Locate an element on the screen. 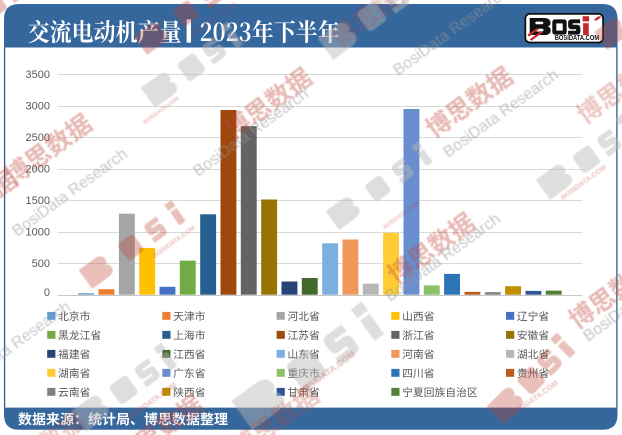 The height and width of the screenshot is (435, 622). svg-text: 500 is located at coordinates (41, 264).